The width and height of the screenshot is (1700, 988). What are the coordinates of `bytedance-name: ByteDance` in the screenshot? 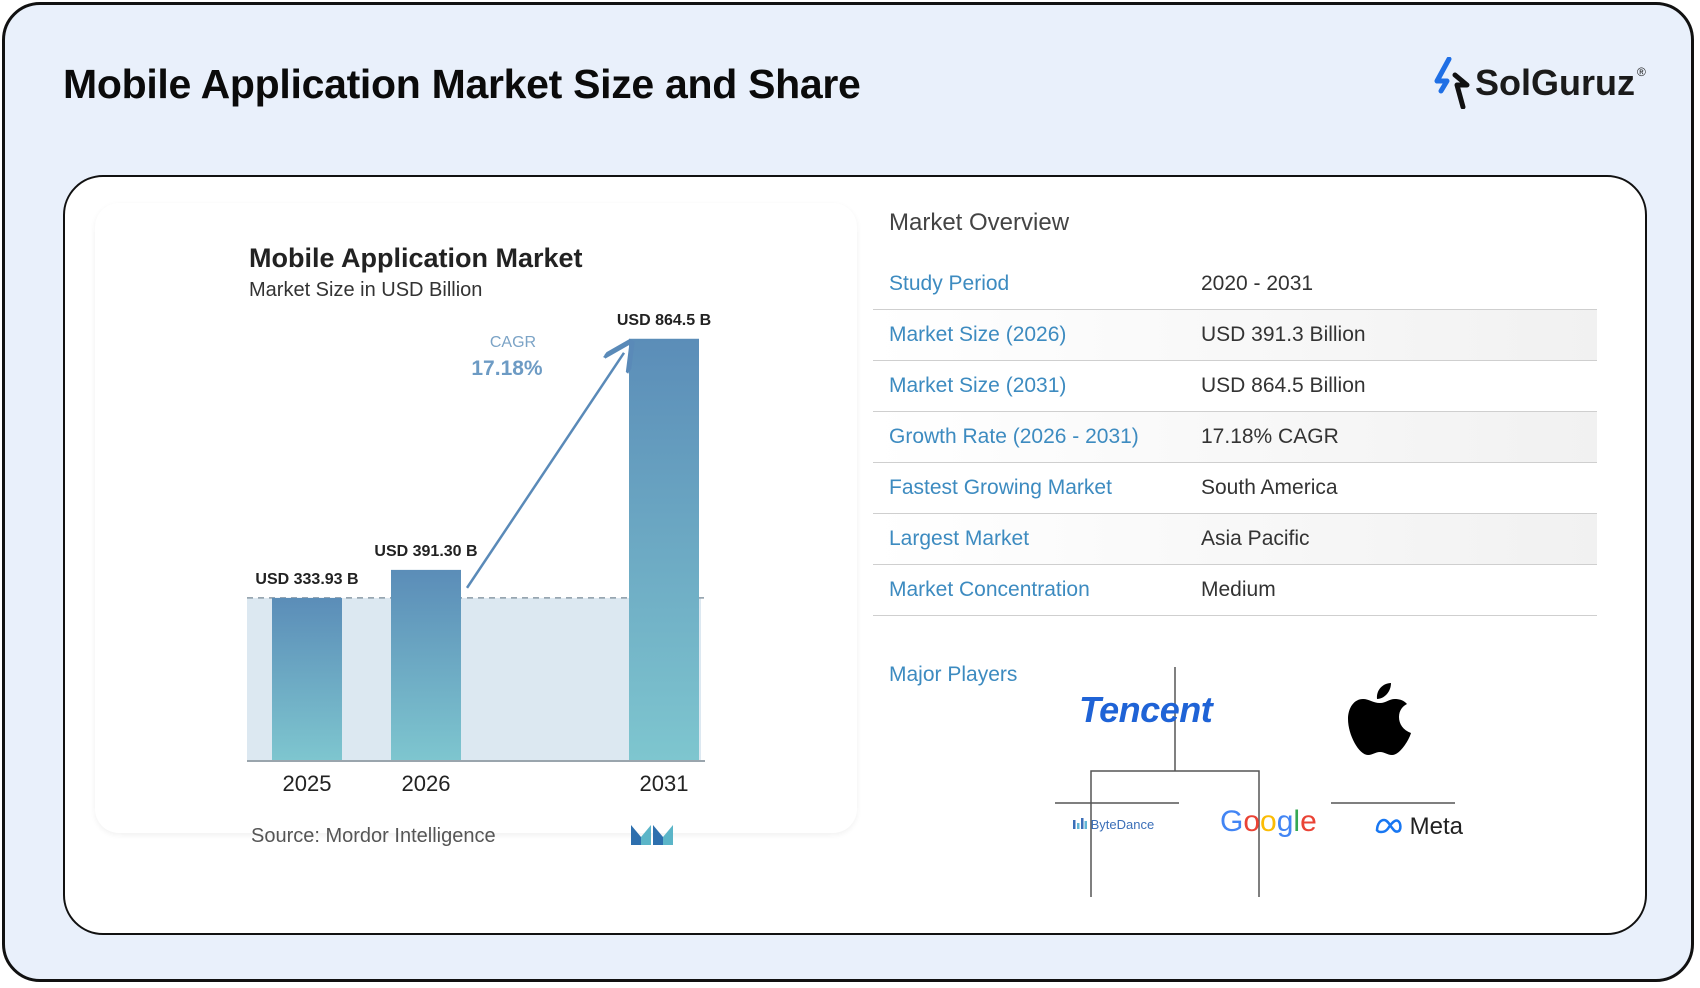 It's located at (1122, 824).